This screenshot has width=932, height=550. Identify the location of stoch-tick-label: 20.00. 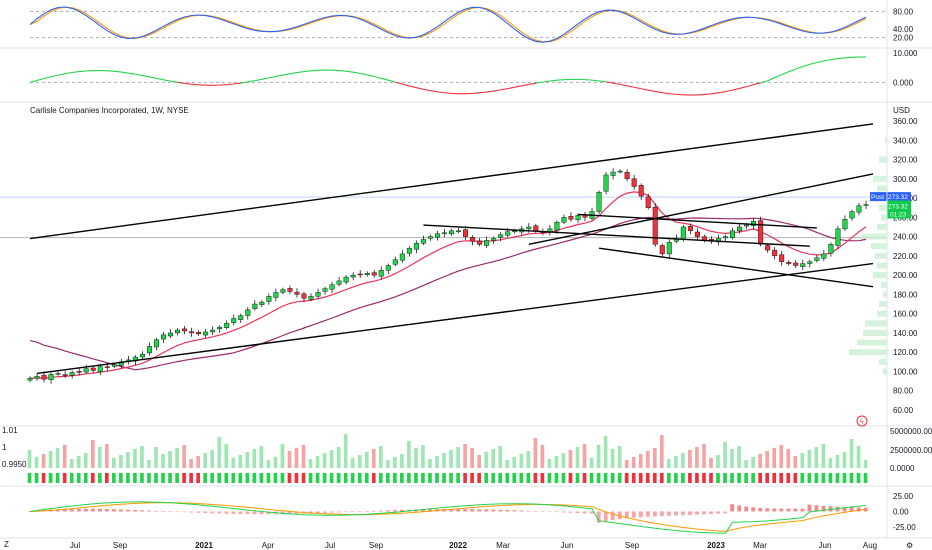
(903, 37).